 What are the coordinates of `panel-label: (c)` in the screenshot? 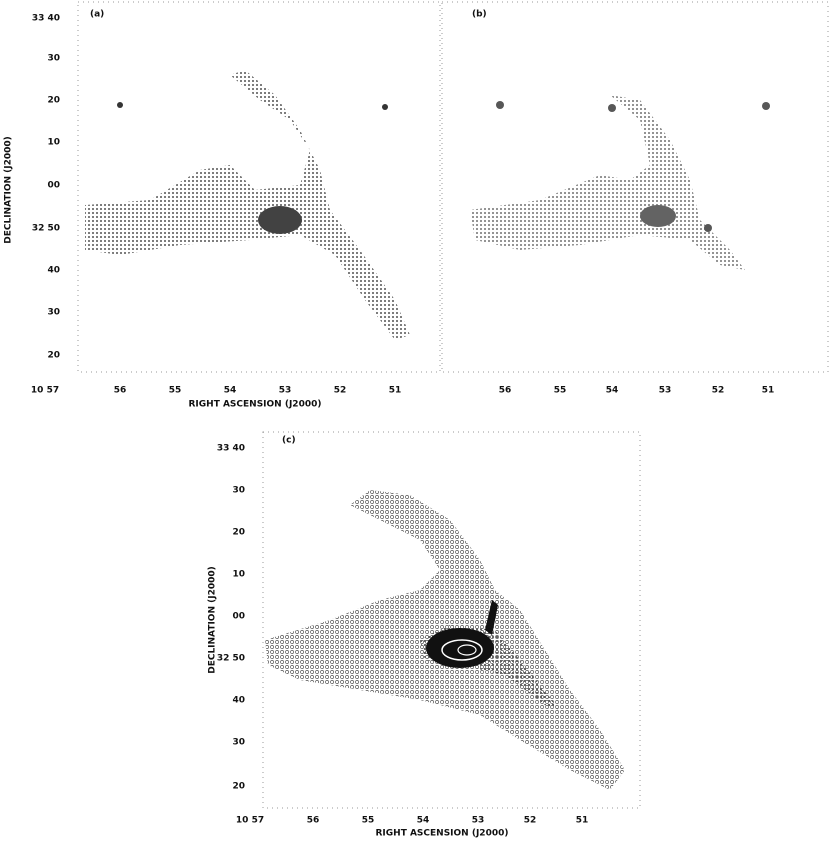 It's located at (289, 441).